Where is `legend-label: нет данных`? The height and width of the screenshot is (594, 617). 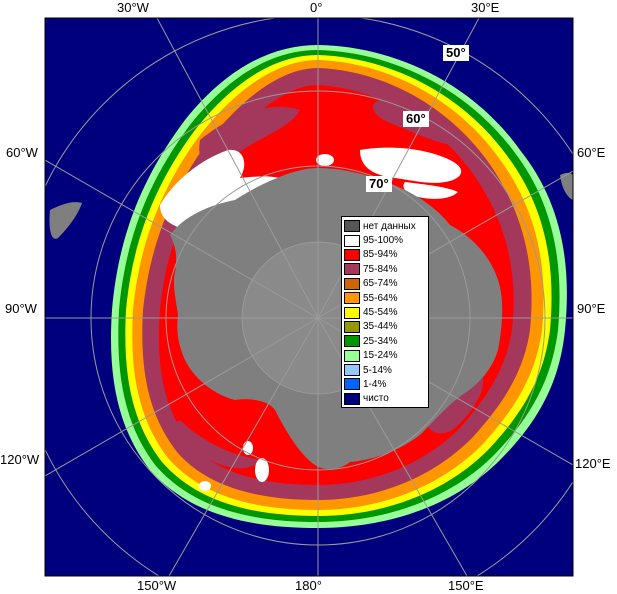 legend-label: нет данных is located at coordinates (389, 226).